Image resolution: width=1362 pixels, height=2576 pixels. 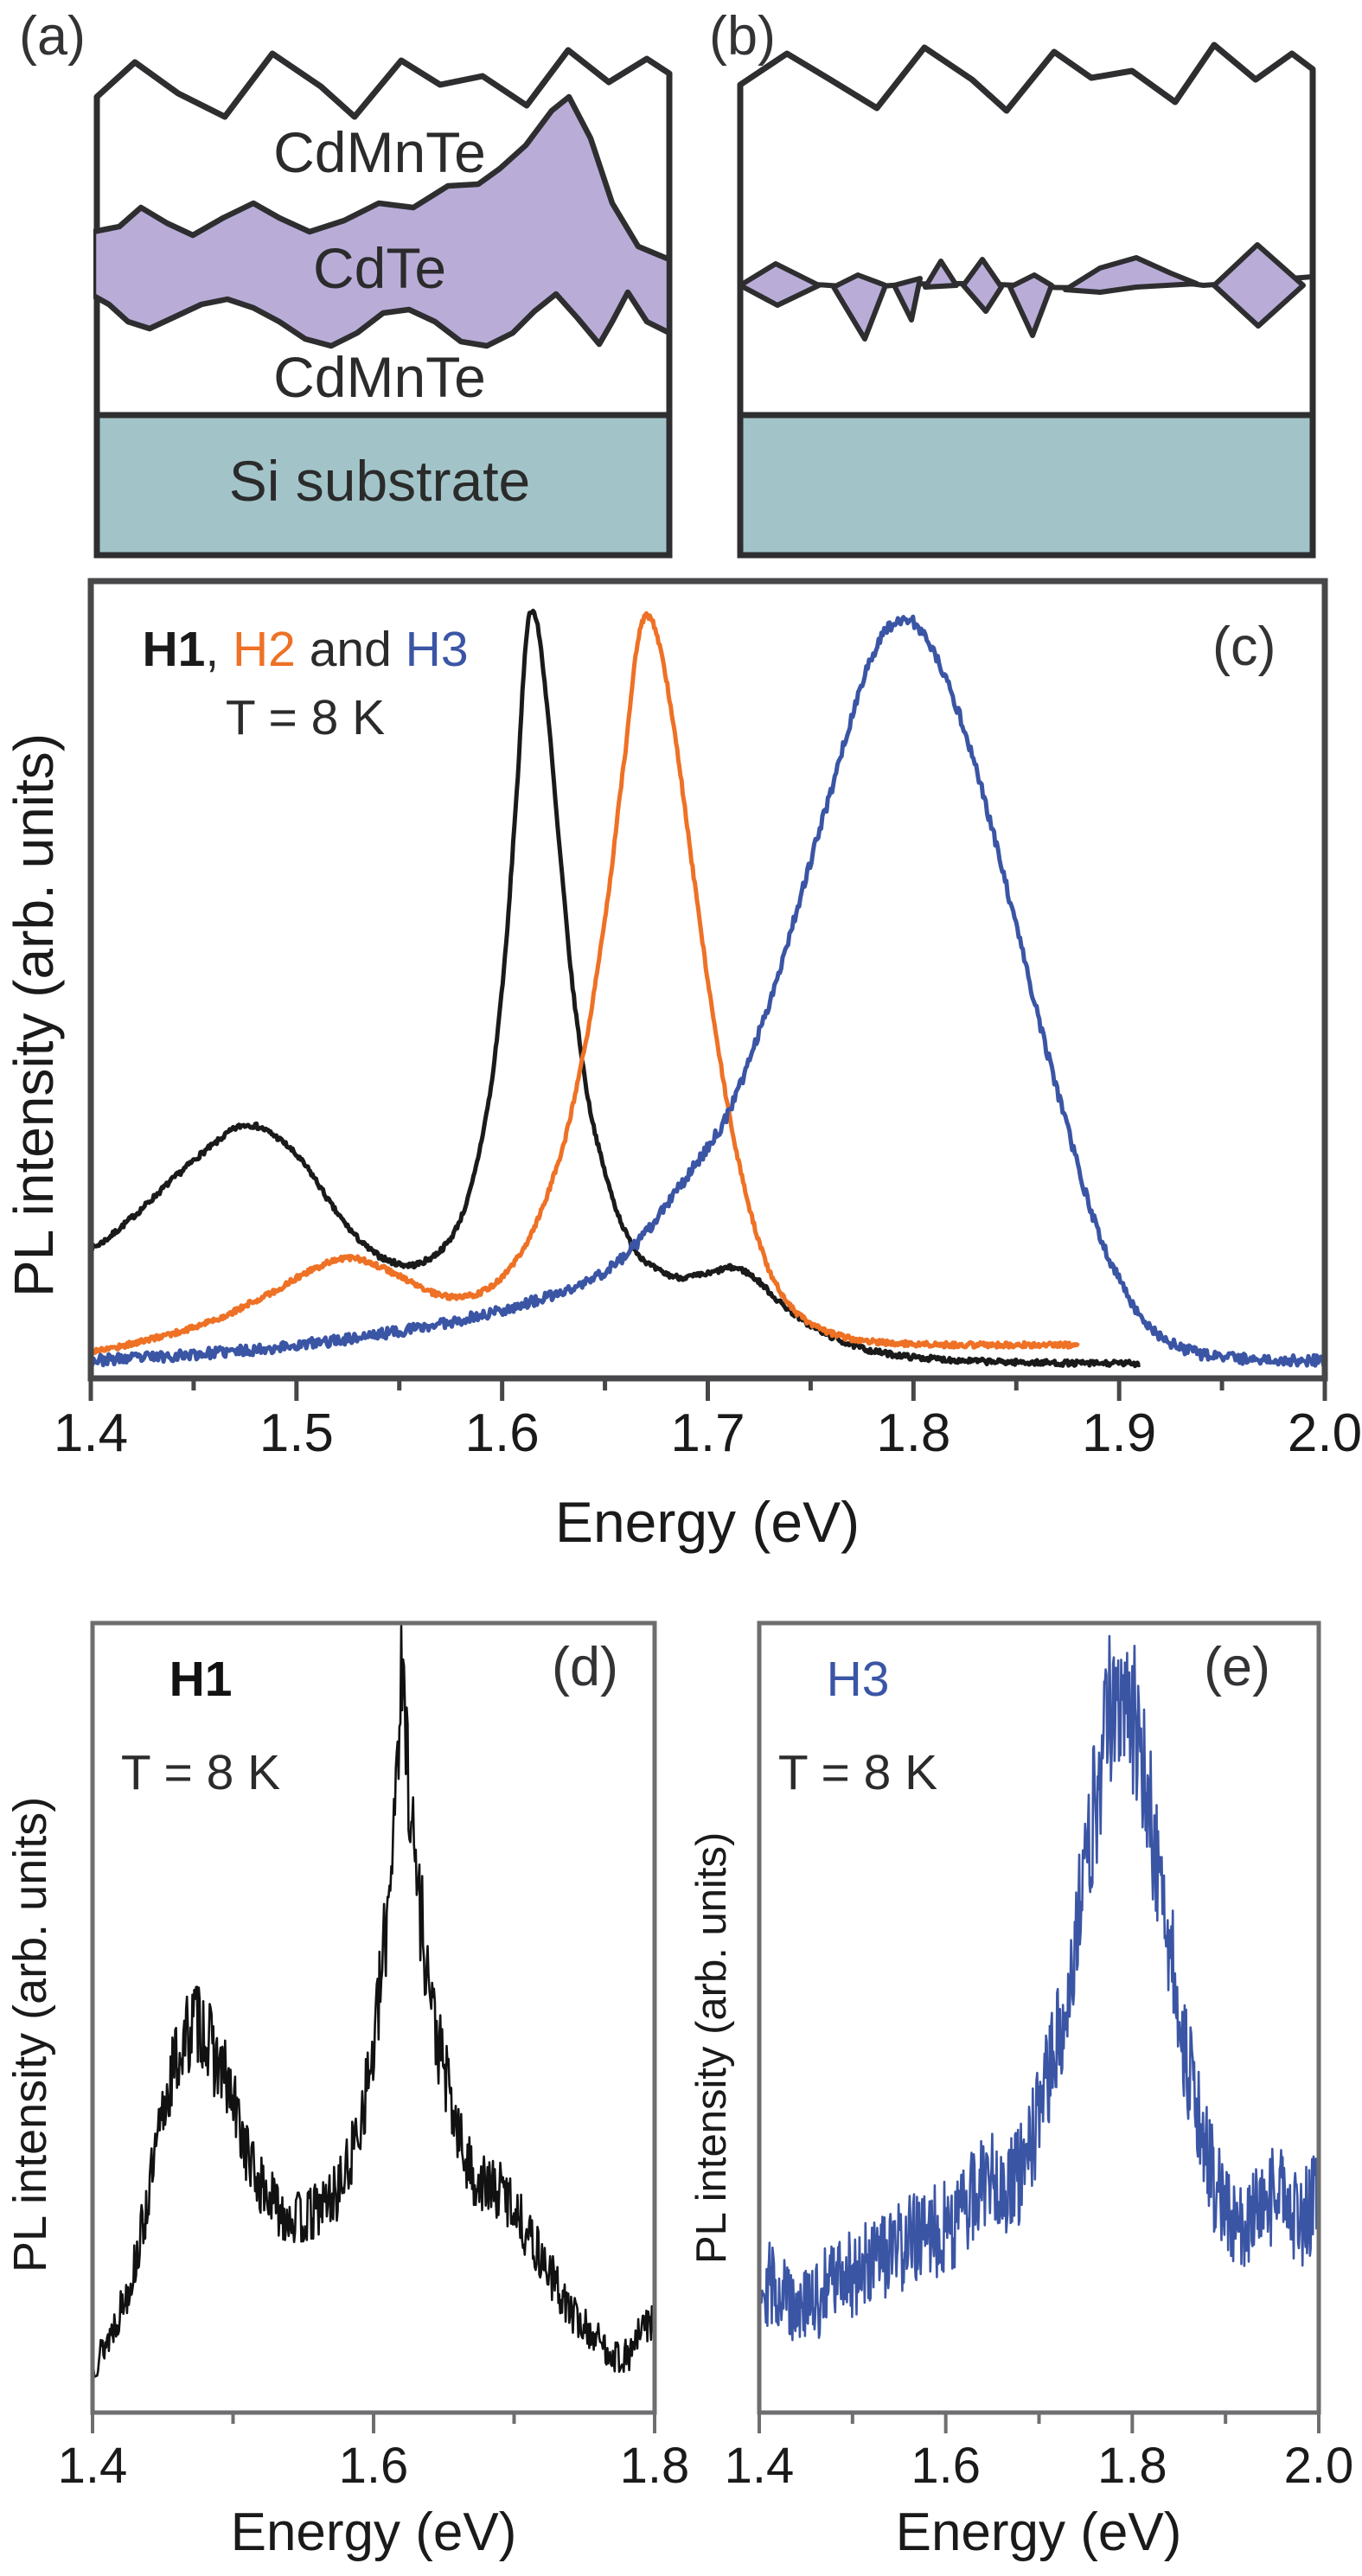 What do you see at coordinates (707, 1433) in the screenshot?
I see `chart-c-tick-1.7: 1.7` at bounding box center [707, 1433].